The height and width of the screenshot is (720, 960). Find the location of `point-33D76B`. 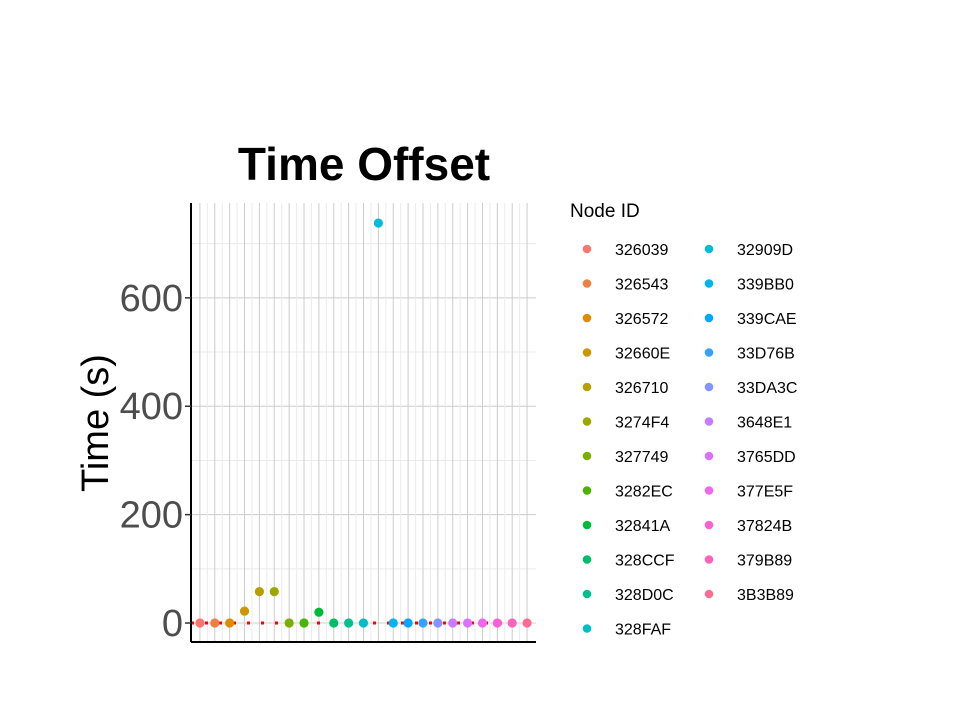

point-33D76B is located at coordinates (423, 623).